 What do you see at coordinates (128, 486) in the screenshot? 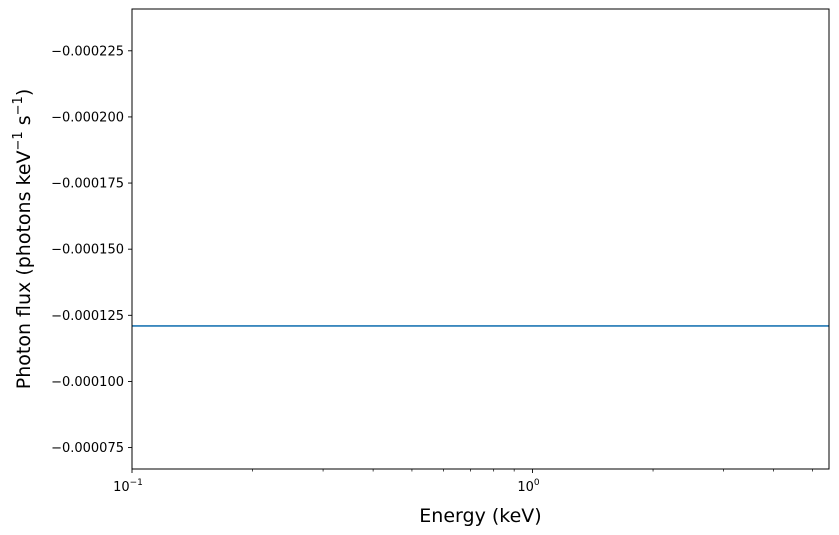
I see `x-tick-label: 10⁻¹` at bounding box center [128, 486].